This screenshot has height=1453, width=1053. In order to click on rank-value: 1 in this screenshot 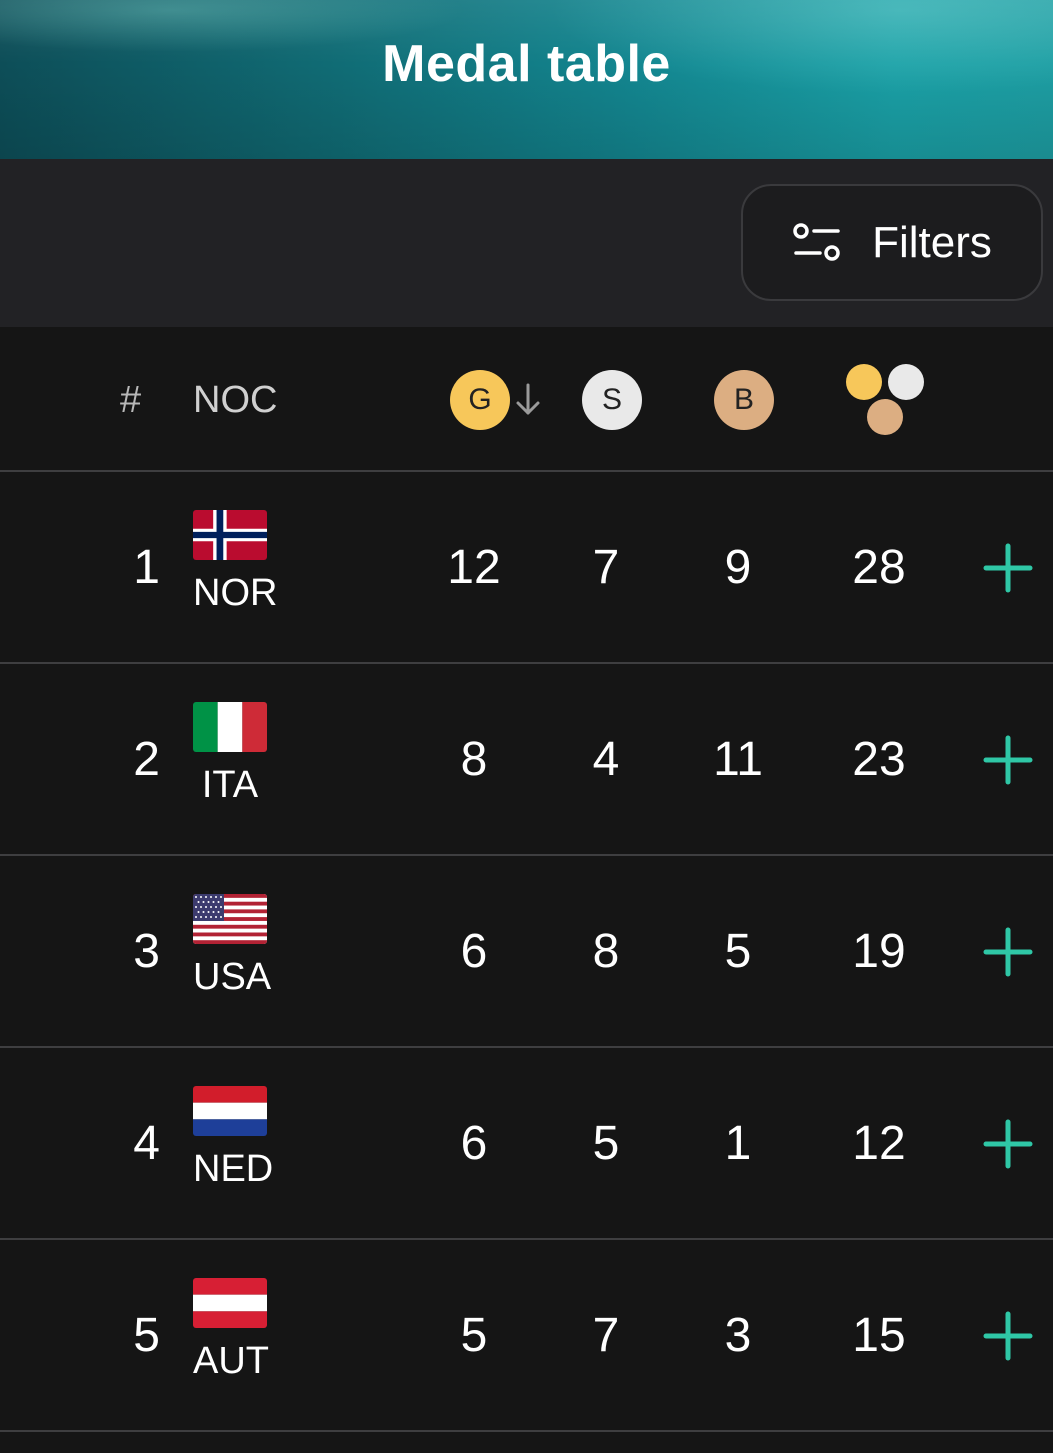, I will do `click(146, 567)`.